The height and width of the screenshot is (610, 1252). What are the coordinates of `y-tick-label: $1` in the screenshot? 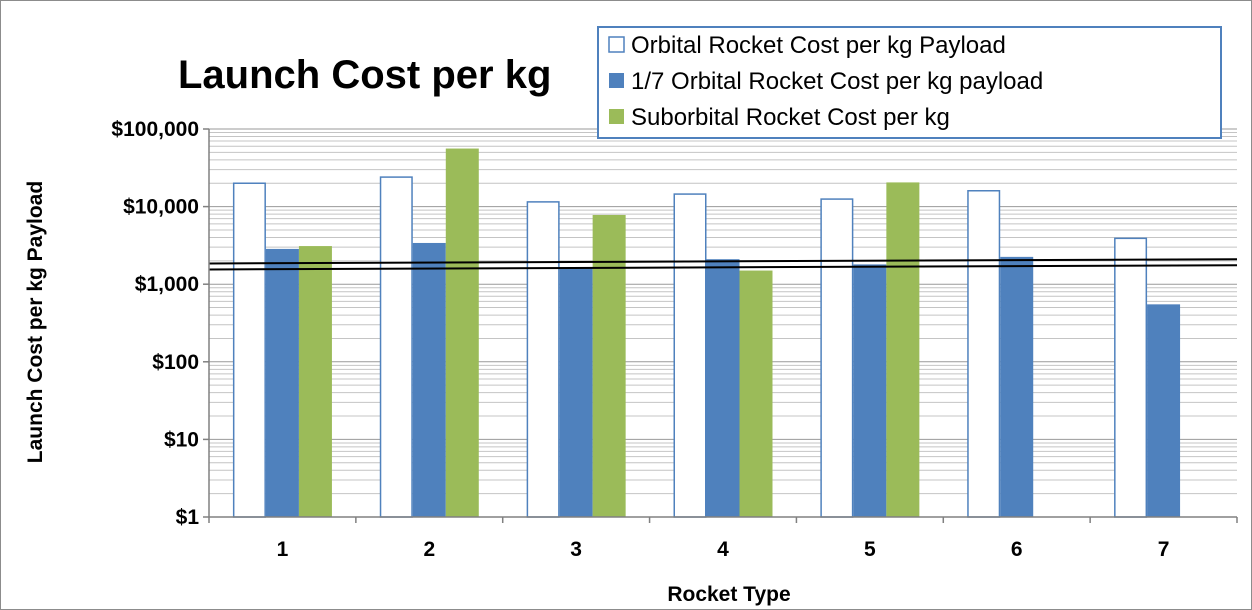 It's located at (188, 517).